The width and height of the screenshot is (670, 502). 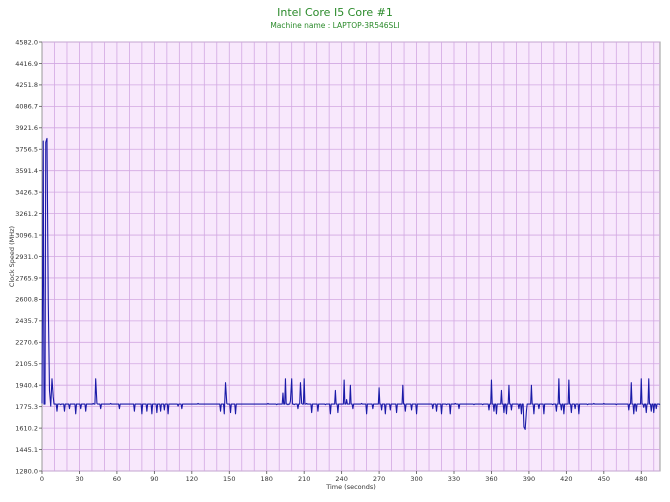 What do you see at coordinates (304, 479) in the screenshot?
I see `x-tick-label: 210` at bounding box center [304, 479].